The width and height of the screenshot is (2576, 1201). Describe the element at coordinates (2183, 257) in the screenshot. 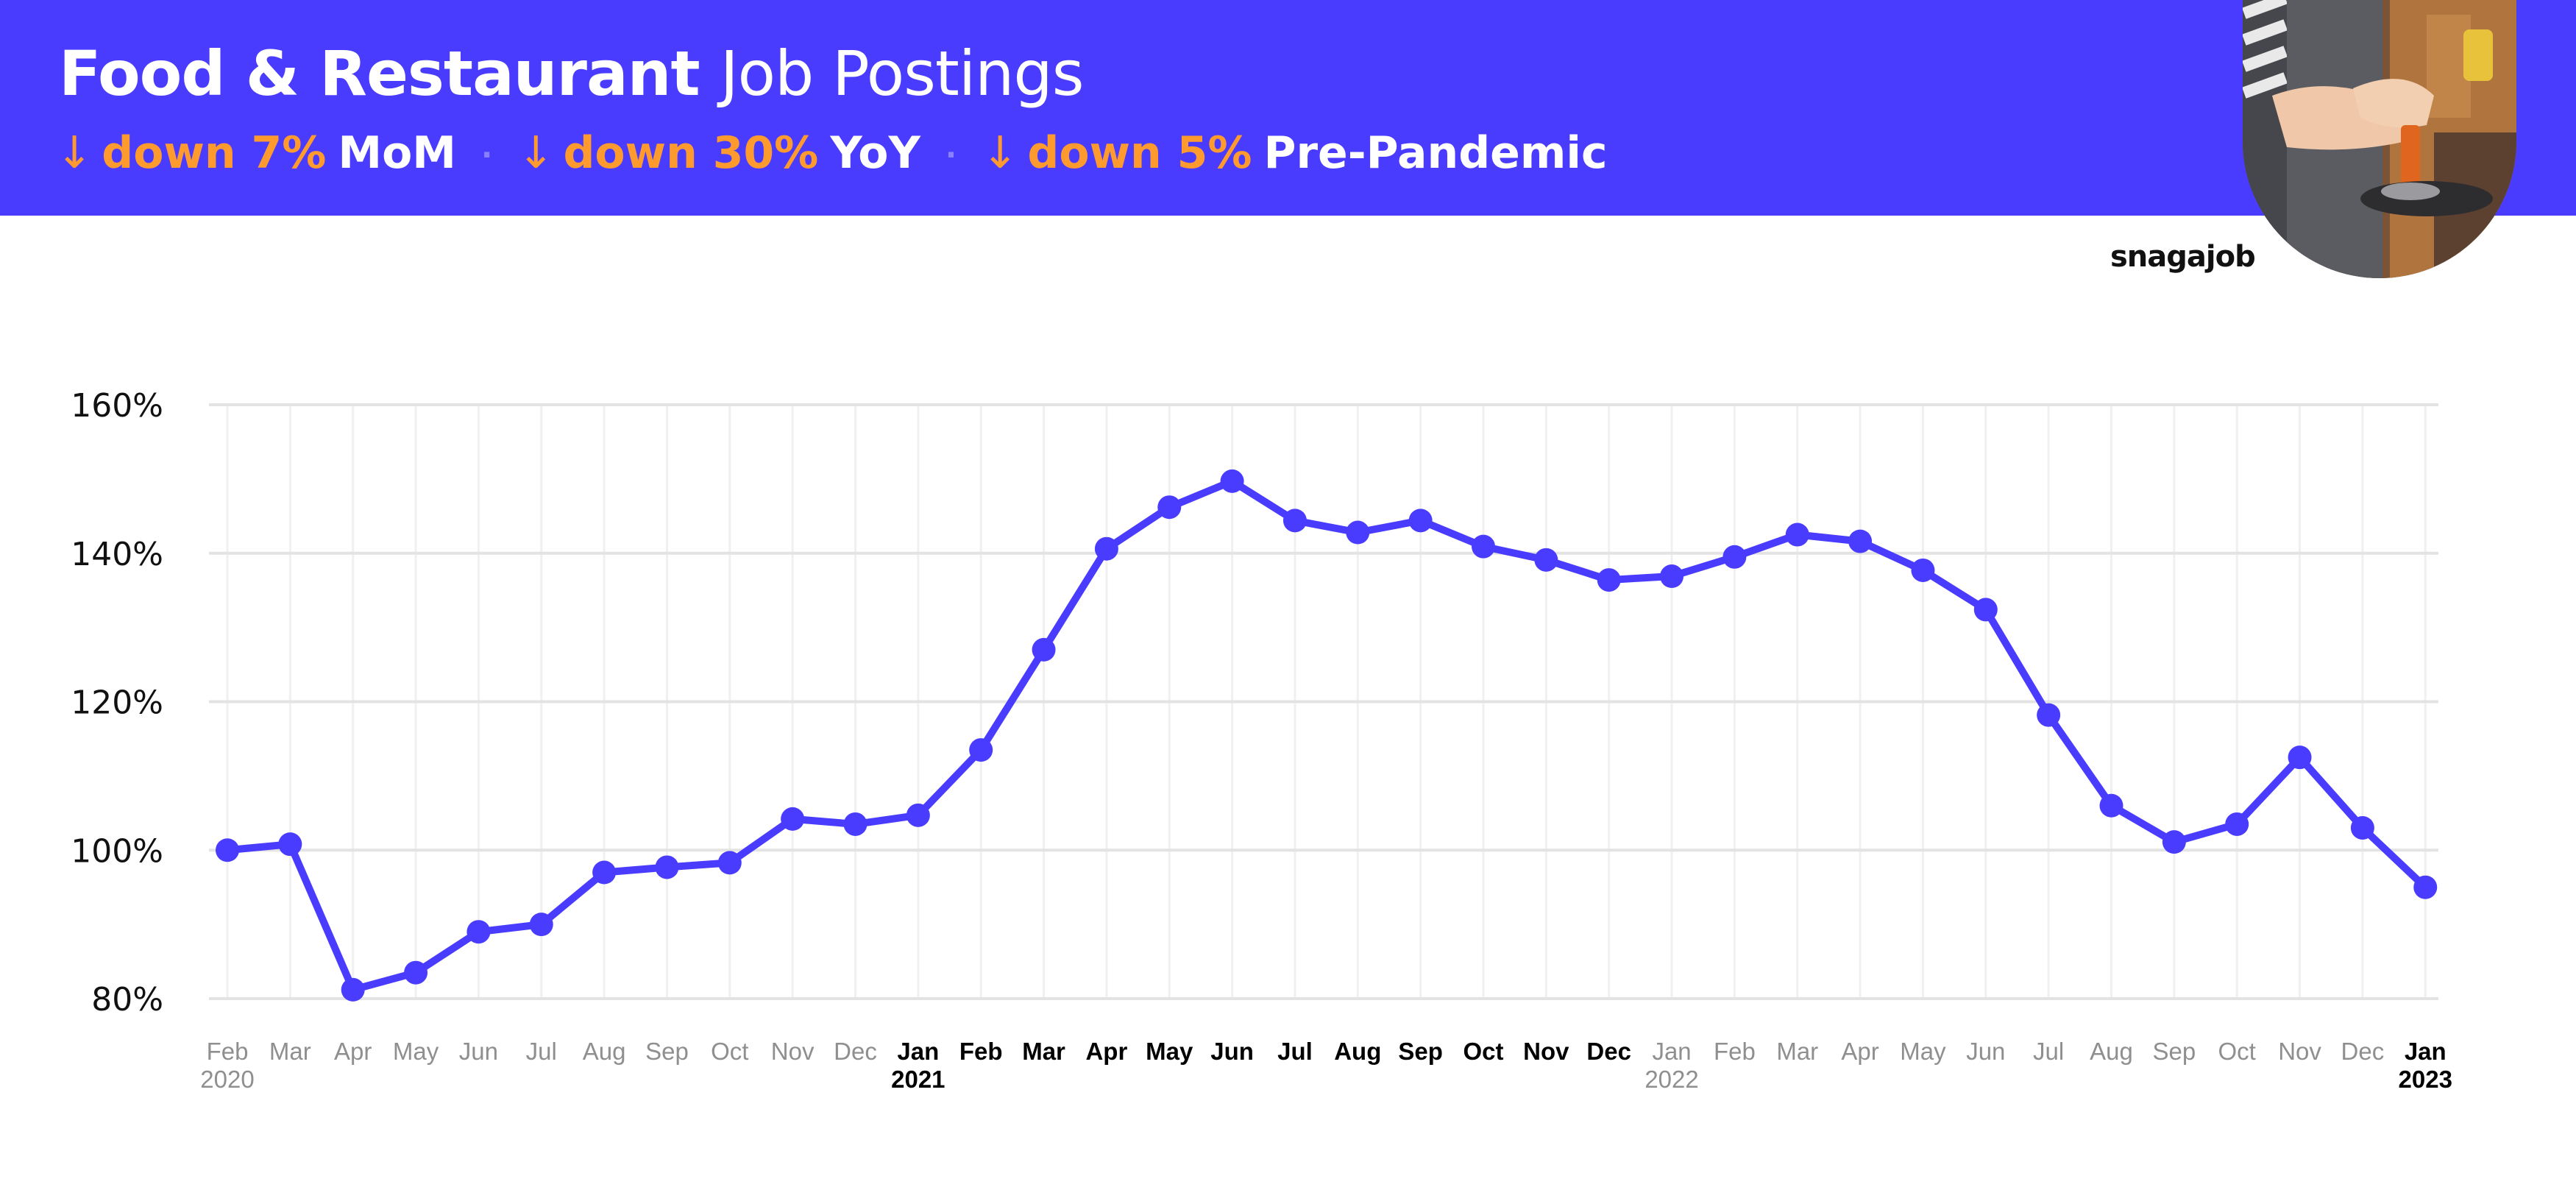

I see `snagajob-logo: snagajob` at that location.